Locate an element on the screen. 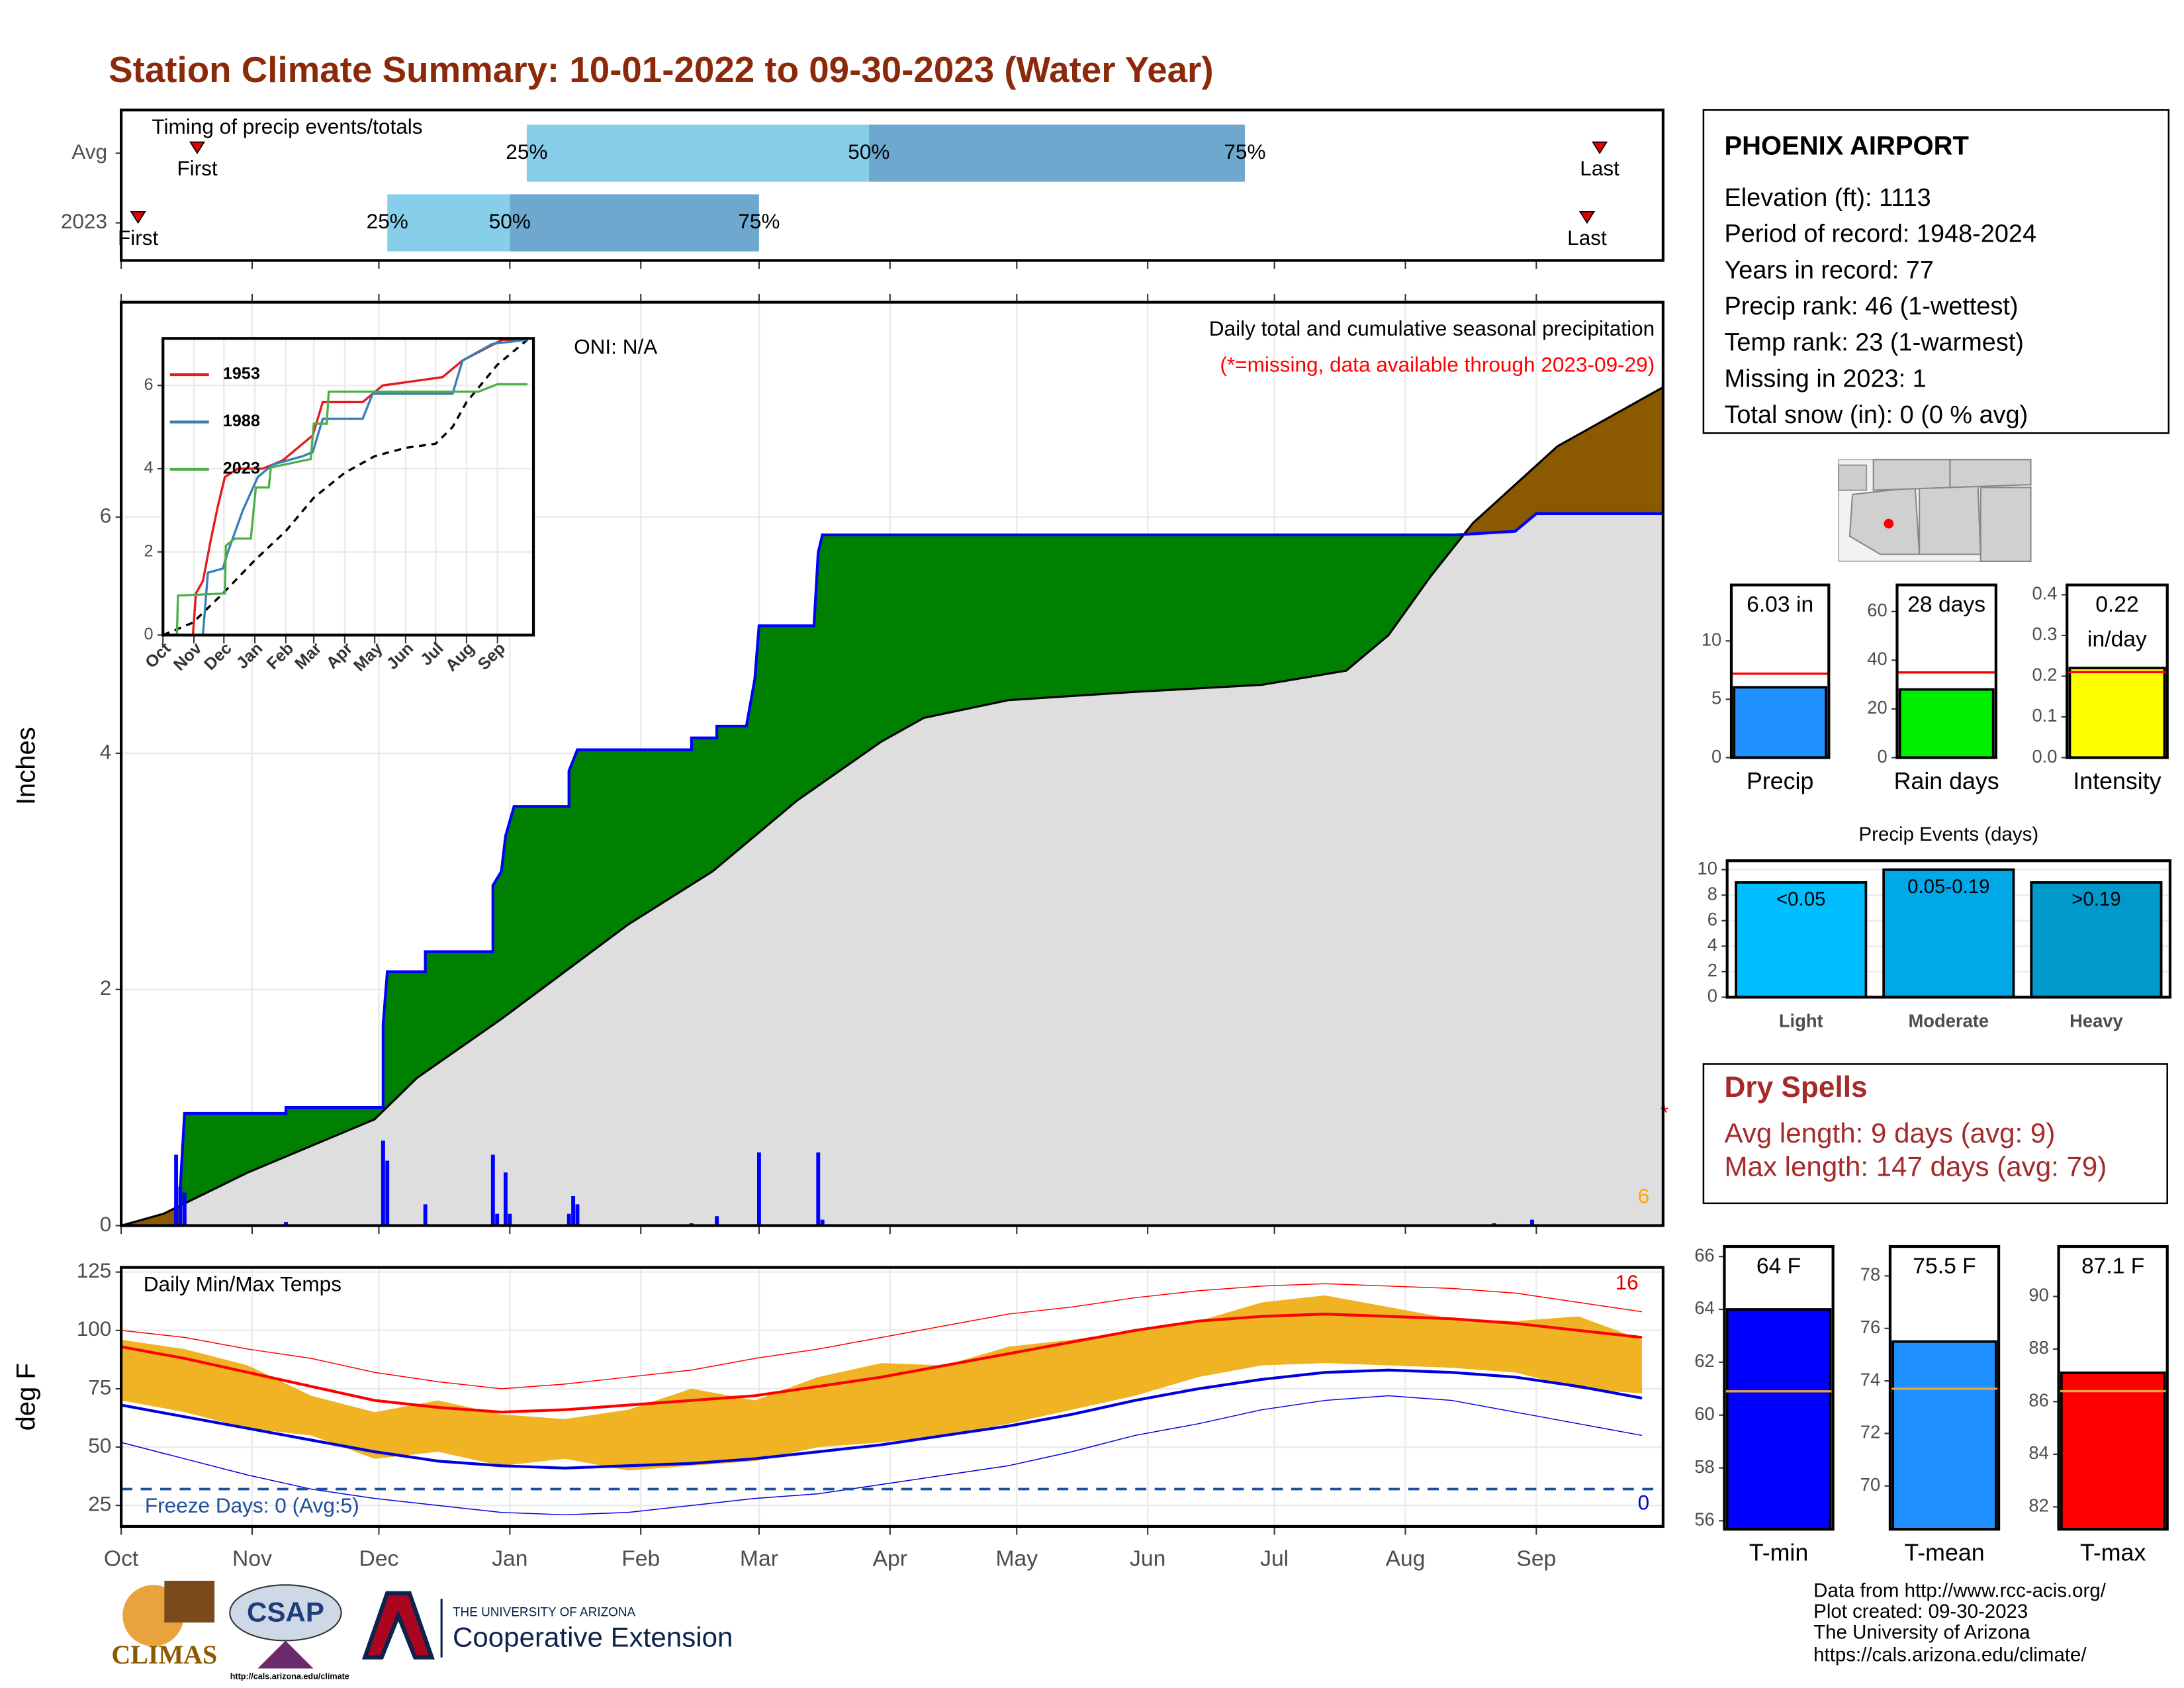  station-name: PHOENIX AIRPORT is located at coordinates (1846, 146).